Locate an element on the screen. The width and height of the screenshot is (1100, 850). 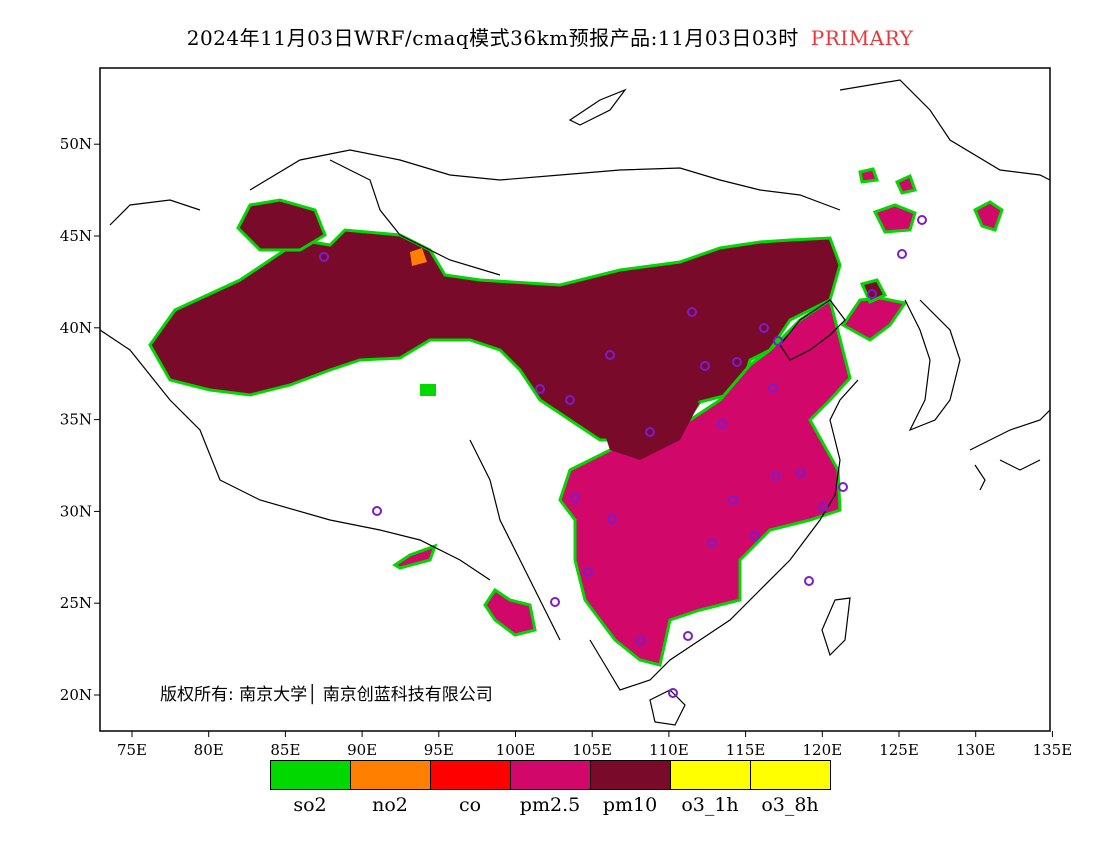
legend-label: no2 is located at coordinates (390, 805).